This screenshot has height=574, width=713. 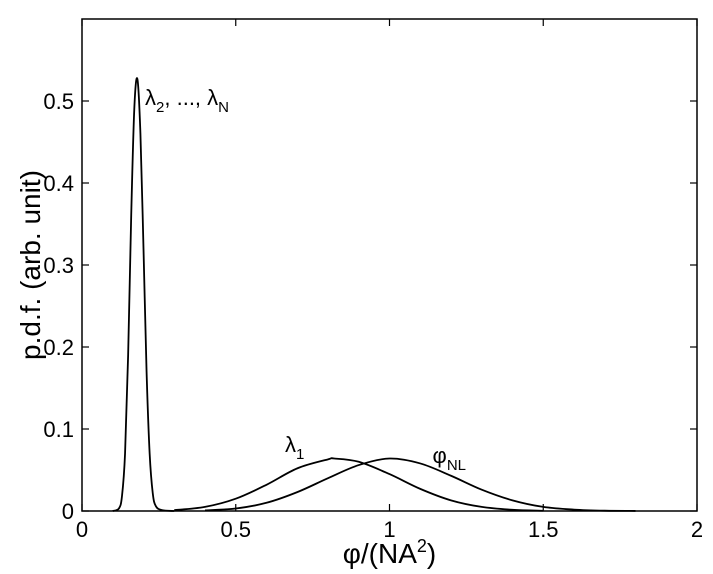 I want to click on series-line-phi-nl, so click(x=420, y=484).